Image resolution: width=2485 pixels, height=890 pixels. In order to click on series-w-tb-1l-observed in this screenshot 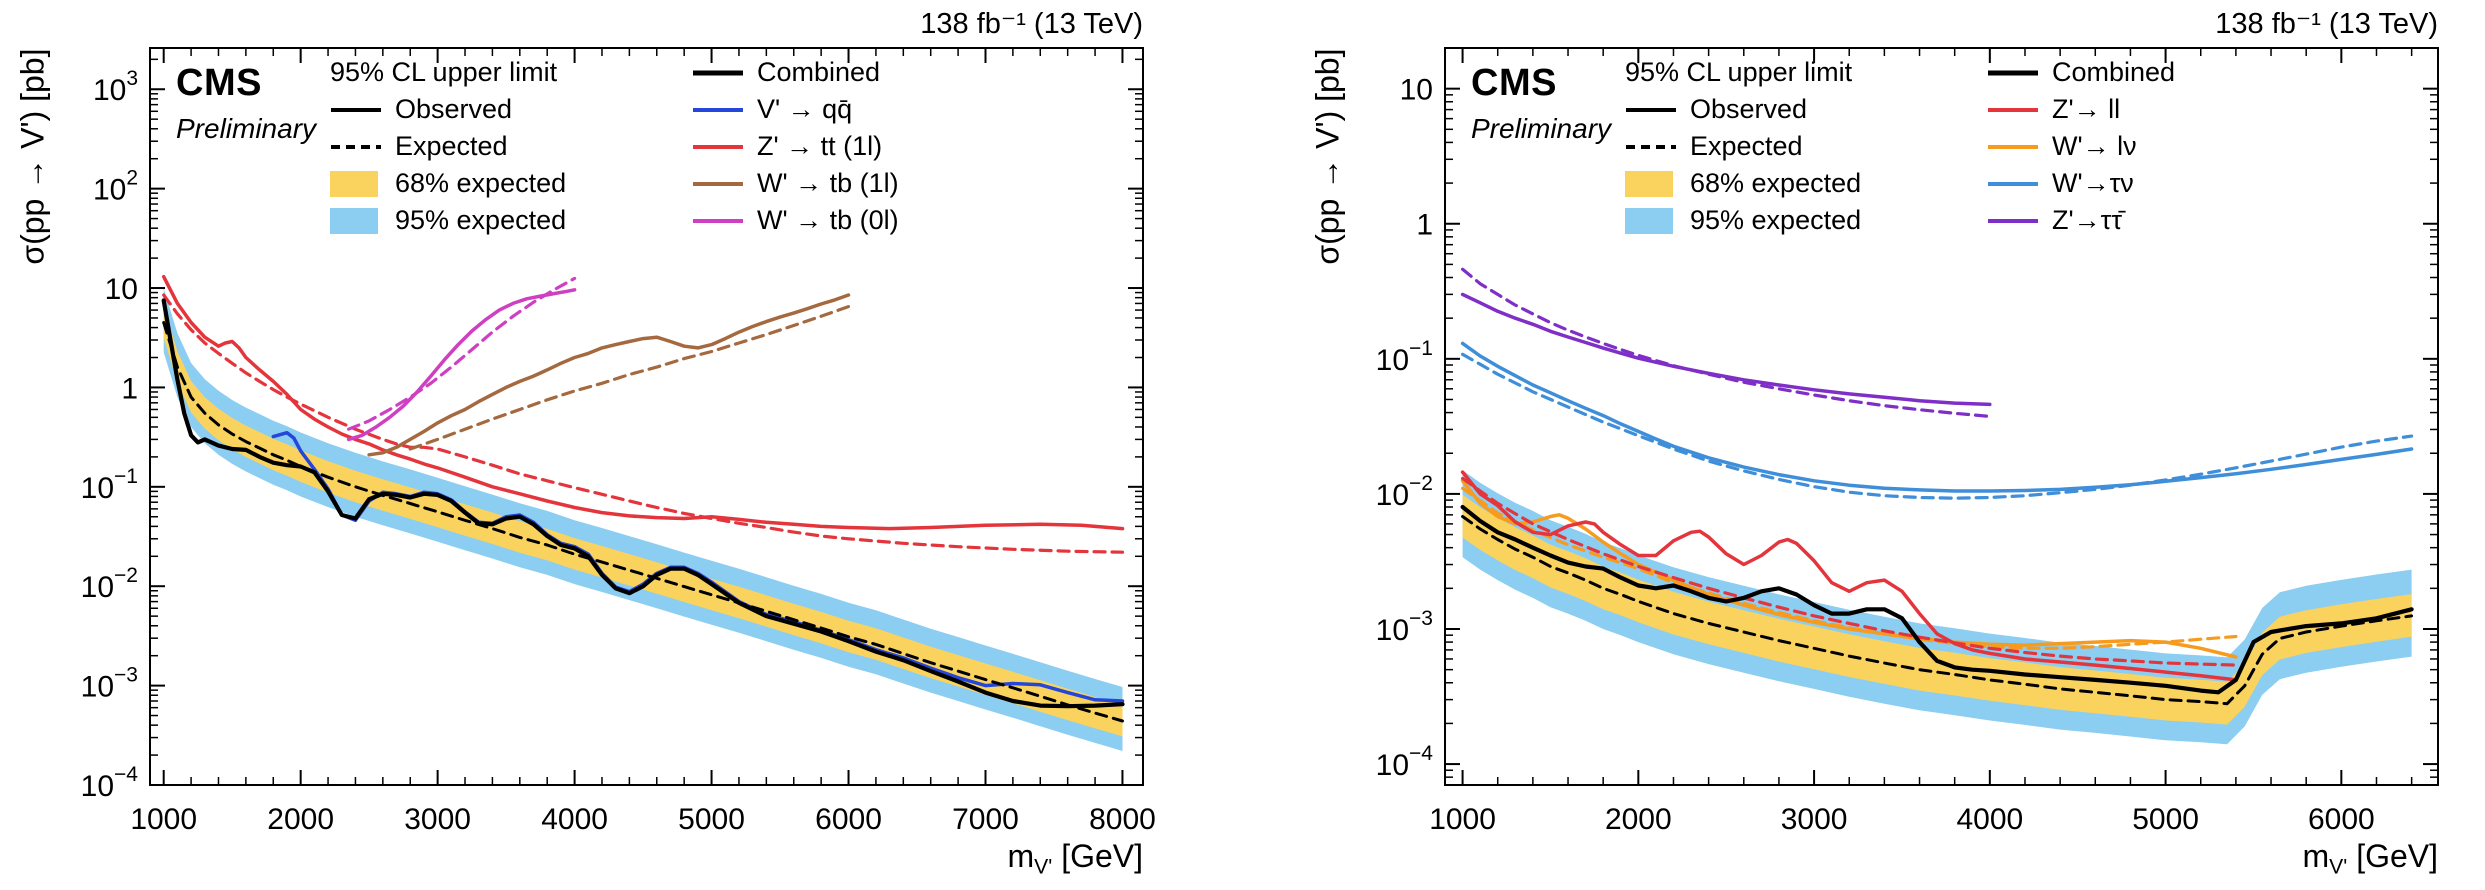, I will do `click(609, 375)`.